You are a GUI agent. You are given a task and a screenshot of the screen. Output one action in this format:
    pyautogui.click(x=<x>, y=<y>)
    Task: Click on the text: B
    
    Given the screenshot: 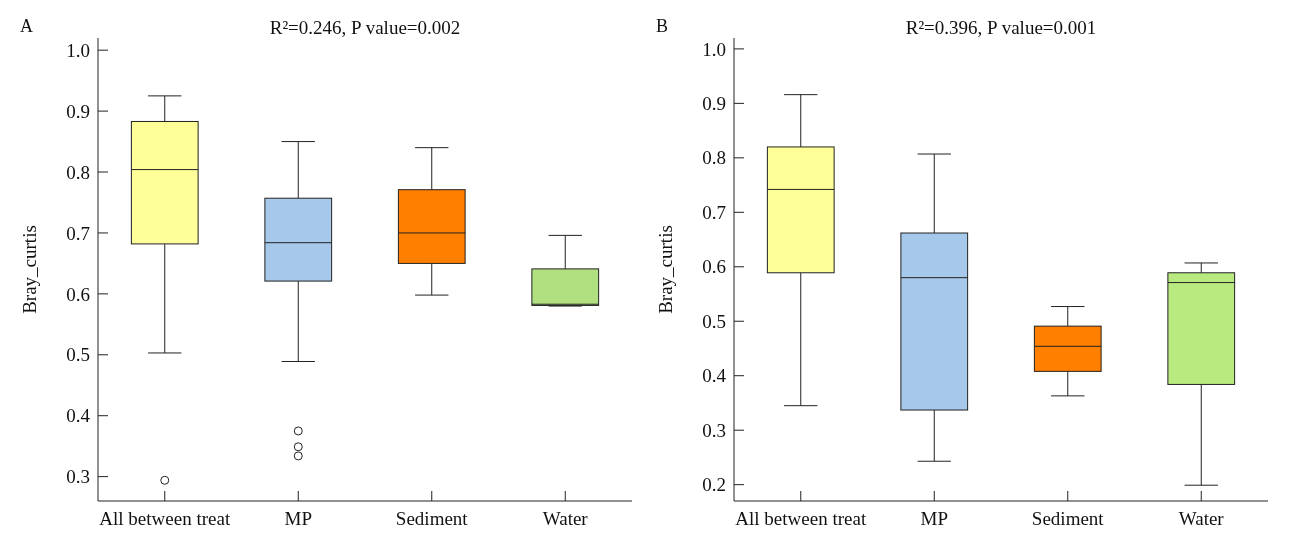 What is the action you would take?
    pyautogui.click(x=662, y=26)
    